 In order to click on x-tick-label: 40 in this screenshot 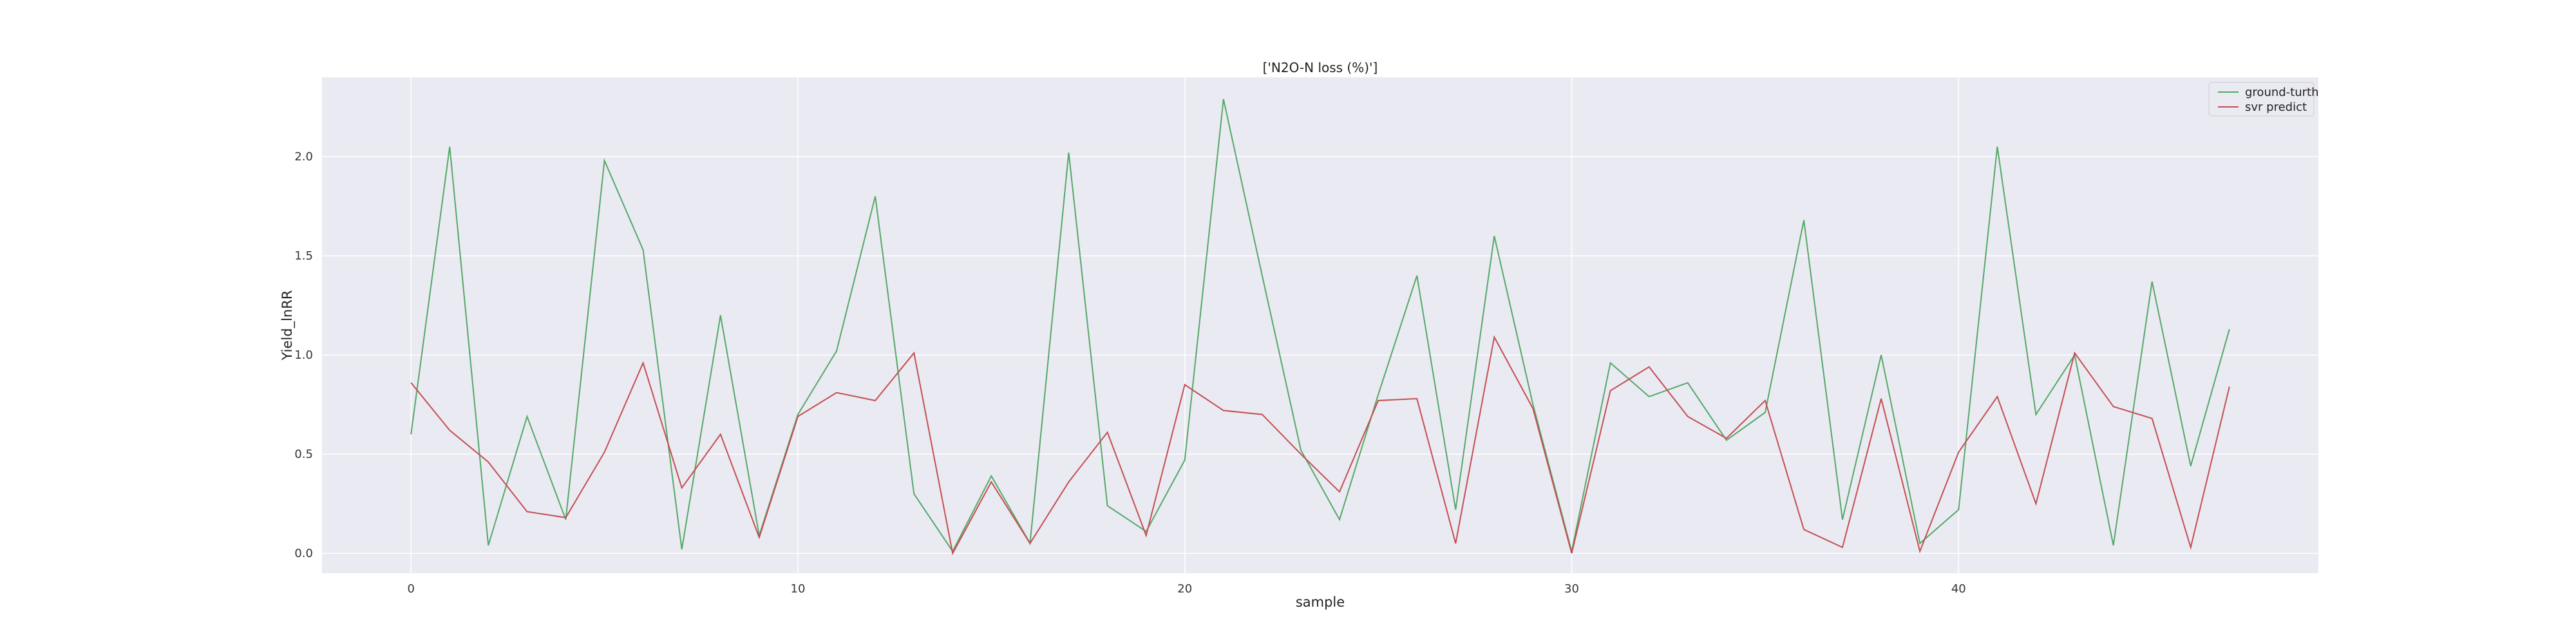, I will do `click(1958, 589)`.